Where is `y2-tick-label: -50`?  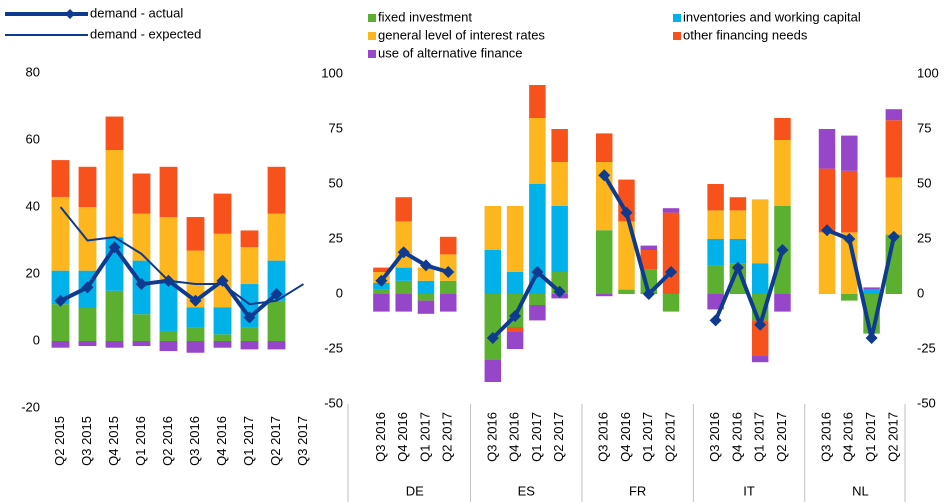 y2-tick-label: -50 is located at coordinates (926, 402).